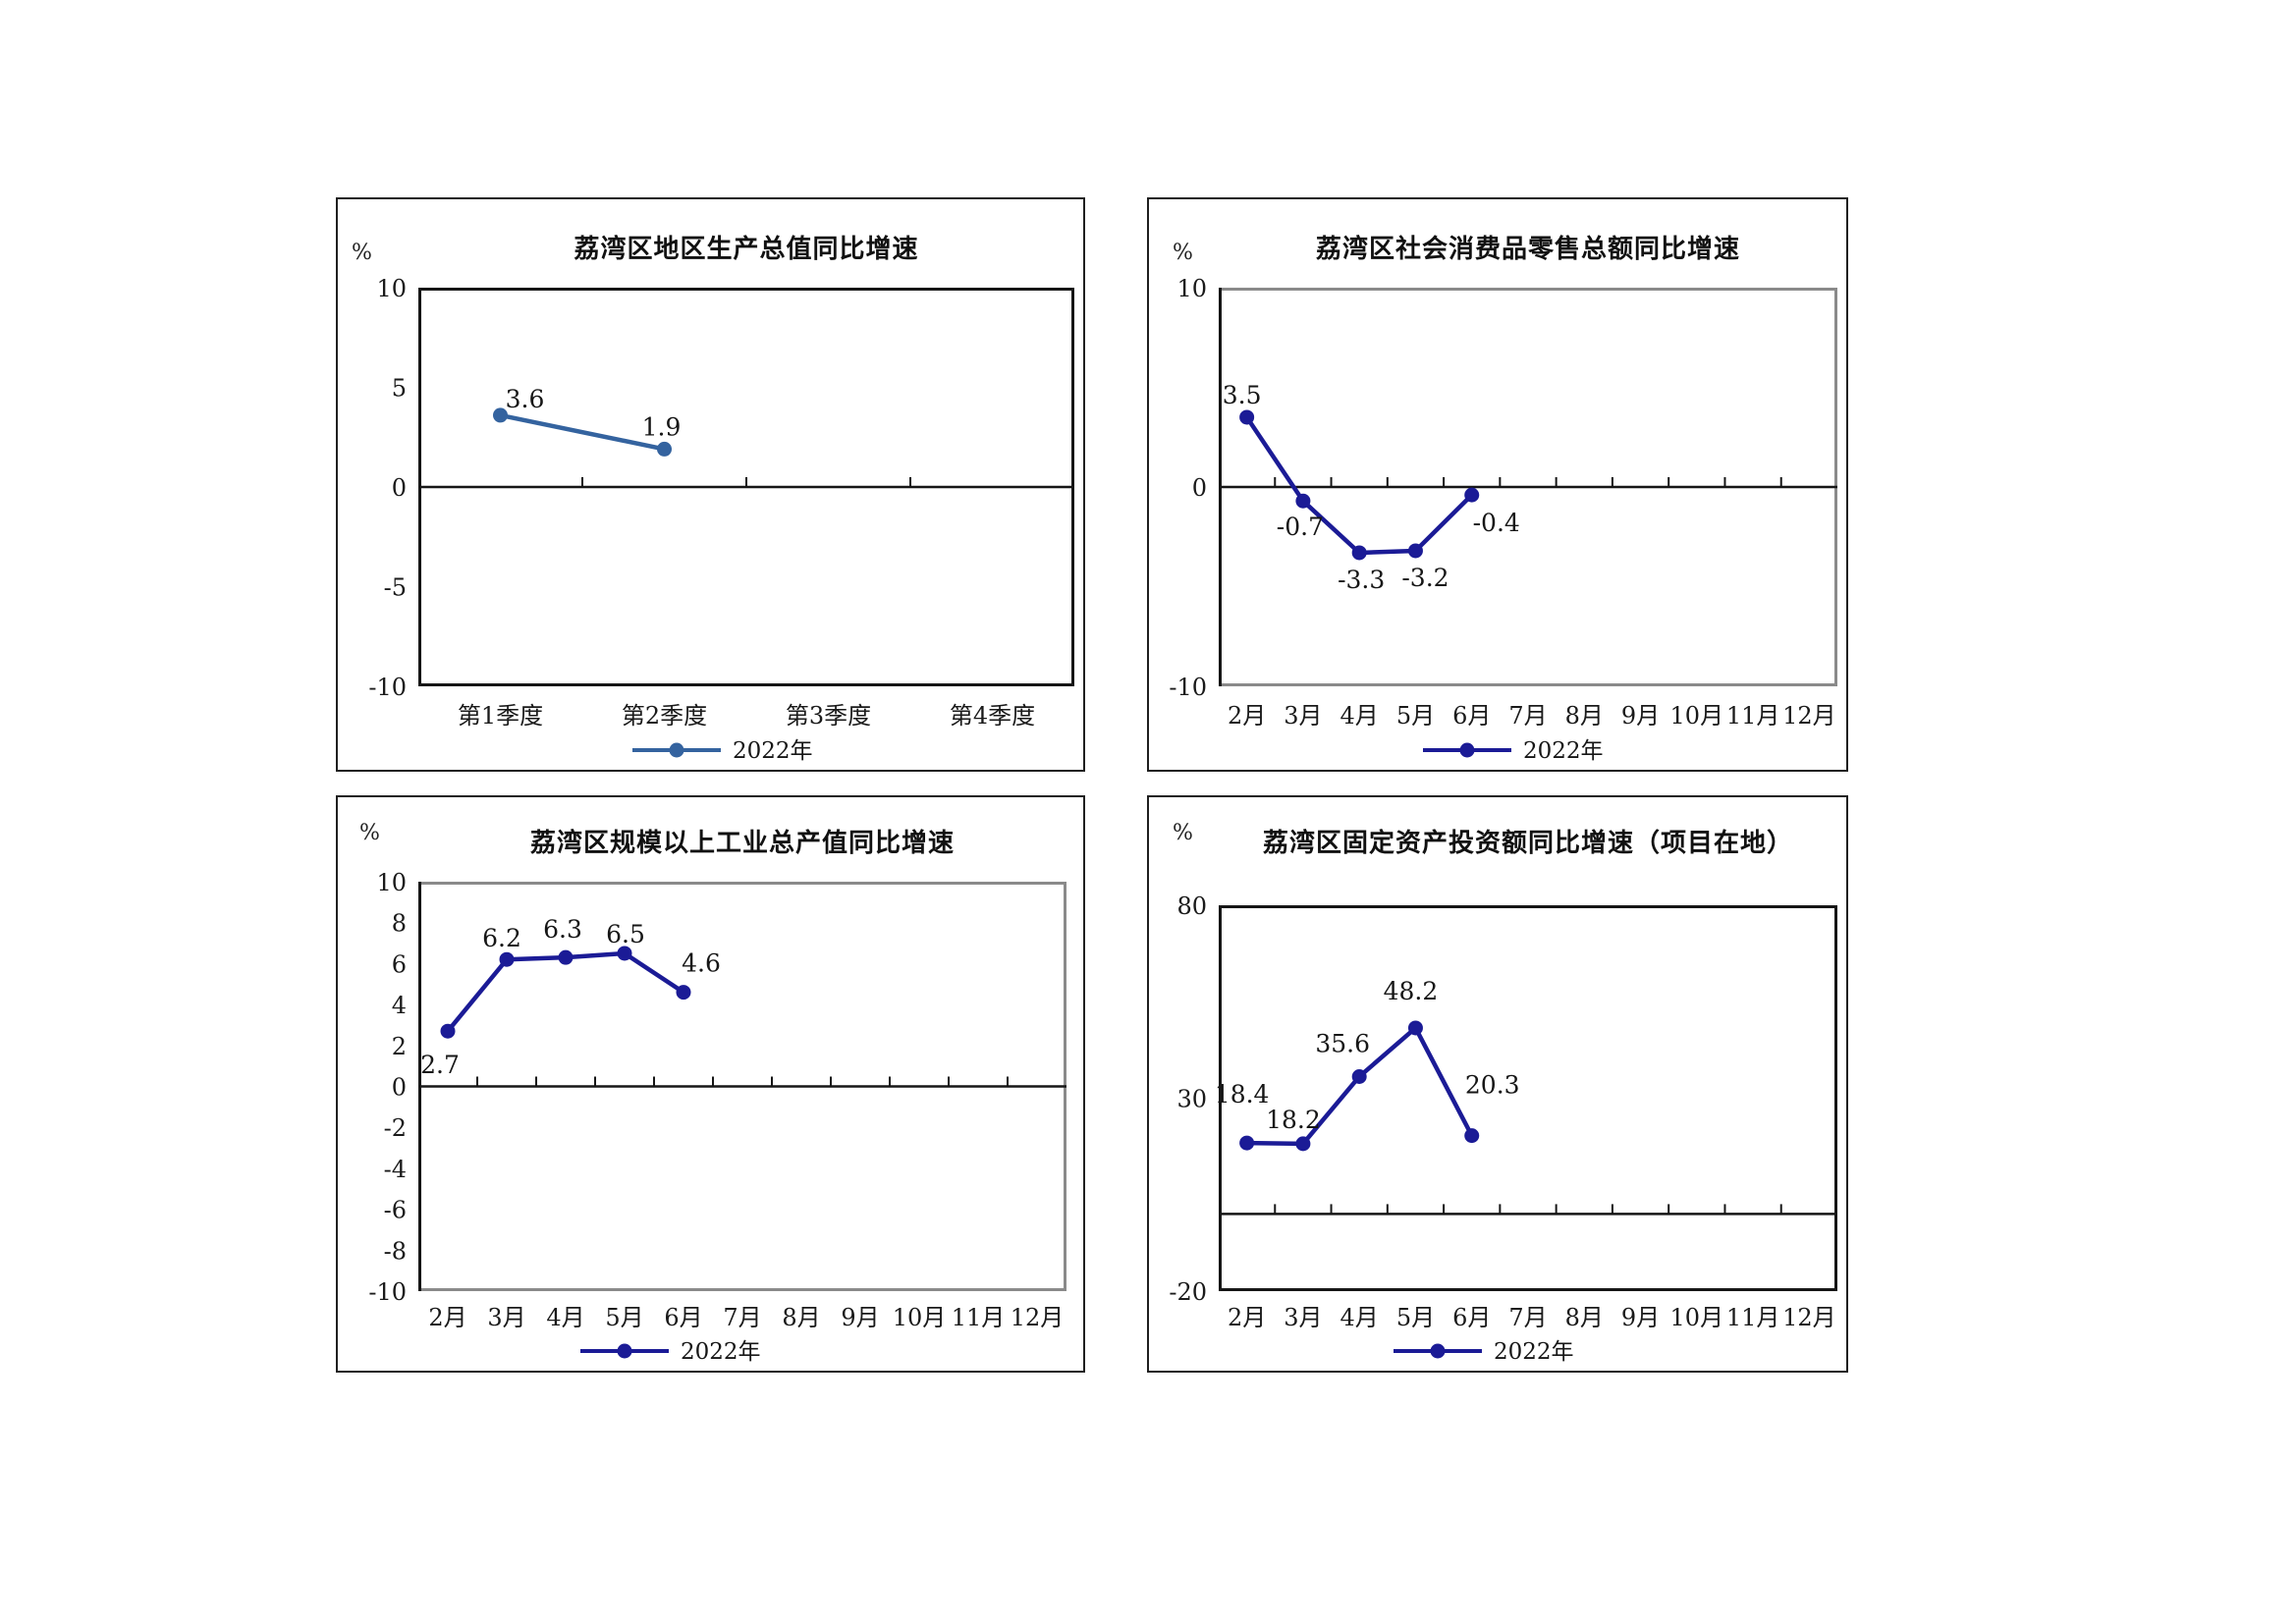  What do you see at coordinates (625, 934) in the screenshot?
I see `data-label: 6.5` at bounding box center [625, 934].